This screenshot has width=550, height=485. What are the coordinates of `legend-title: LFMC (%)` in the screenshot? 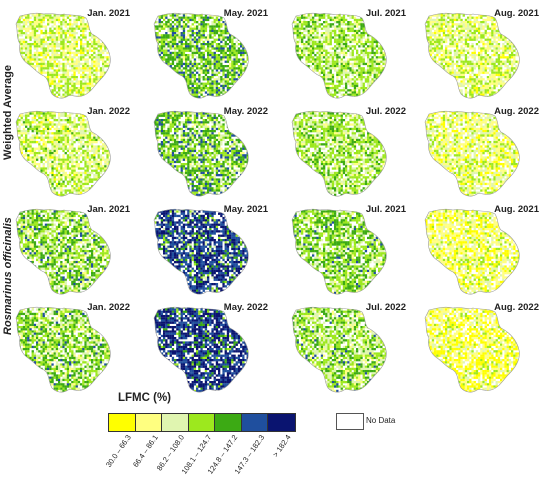 It's located at (144, 398).